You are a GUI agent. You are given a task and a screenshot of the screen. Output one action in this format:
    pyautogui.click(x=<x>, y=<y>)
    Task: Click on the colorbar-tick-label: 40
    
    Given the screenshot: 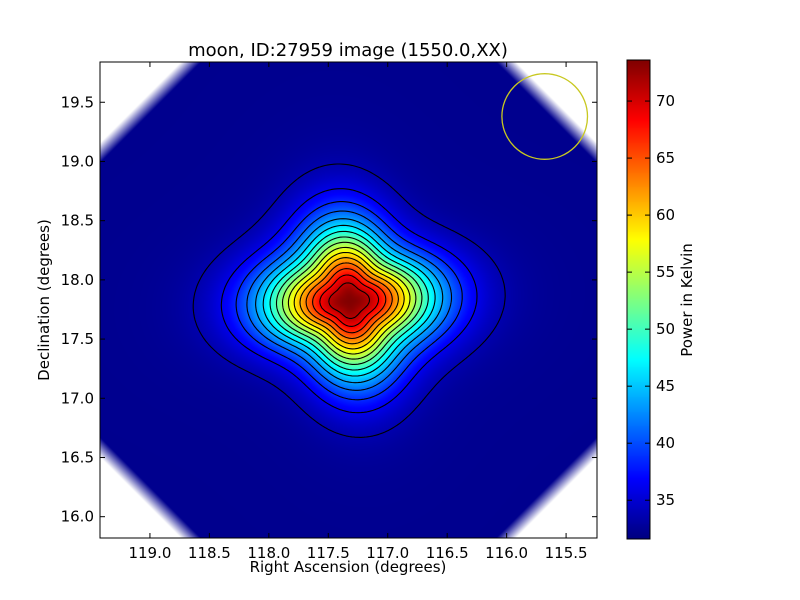 What is the action you would take?
    pyautogui.click(x=665, y=443)
    